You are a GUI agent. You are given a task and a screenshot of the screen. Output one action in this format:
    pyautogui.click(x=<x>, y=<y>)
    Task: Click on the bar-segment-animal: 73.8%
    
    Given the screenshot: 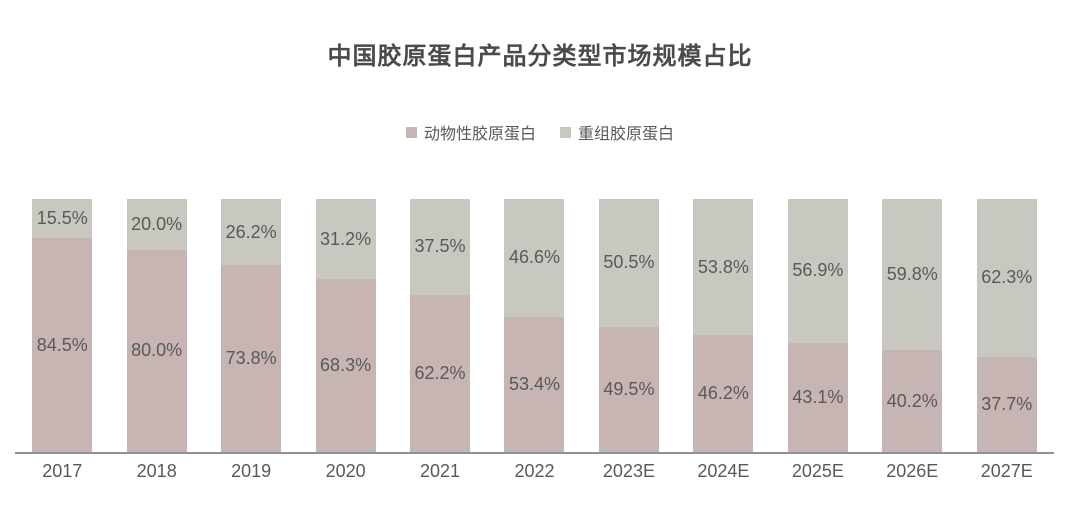 What is the action you would take?
    pyautogui.click(x=251, y=358)
    